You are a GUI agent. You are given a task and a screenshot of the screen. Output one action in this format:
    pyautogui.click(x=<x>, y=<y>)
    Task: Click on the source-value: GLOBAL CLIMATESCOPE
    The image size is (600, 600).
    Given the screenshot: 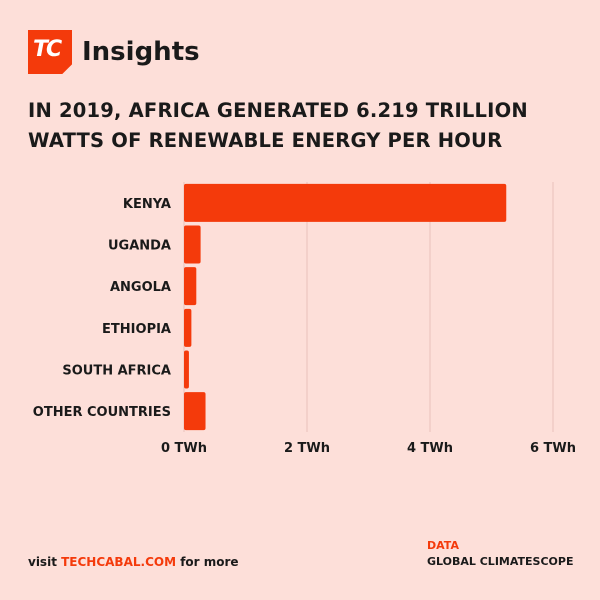 What is the action you would take?
    pyautogui.click(x=500, y=561)
    